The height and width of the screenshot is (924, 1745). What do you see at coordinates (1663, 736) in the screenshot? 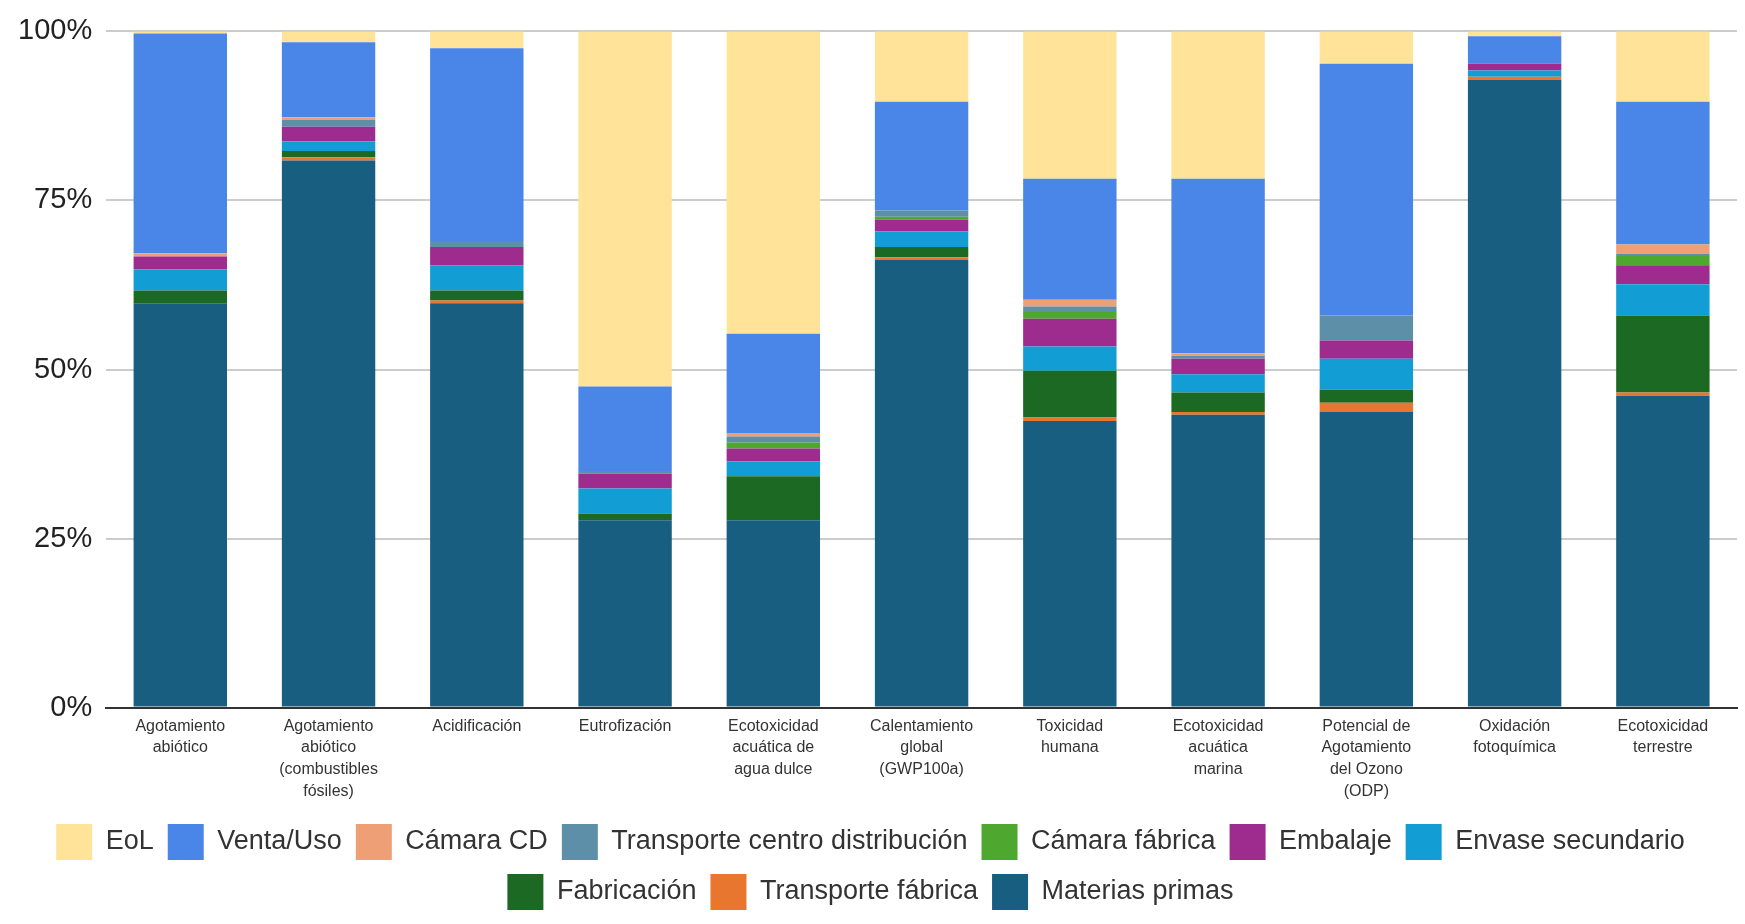
I see `x-tick-label: Ecotoxicidad terrestre` at bounding box center [1663, 736].